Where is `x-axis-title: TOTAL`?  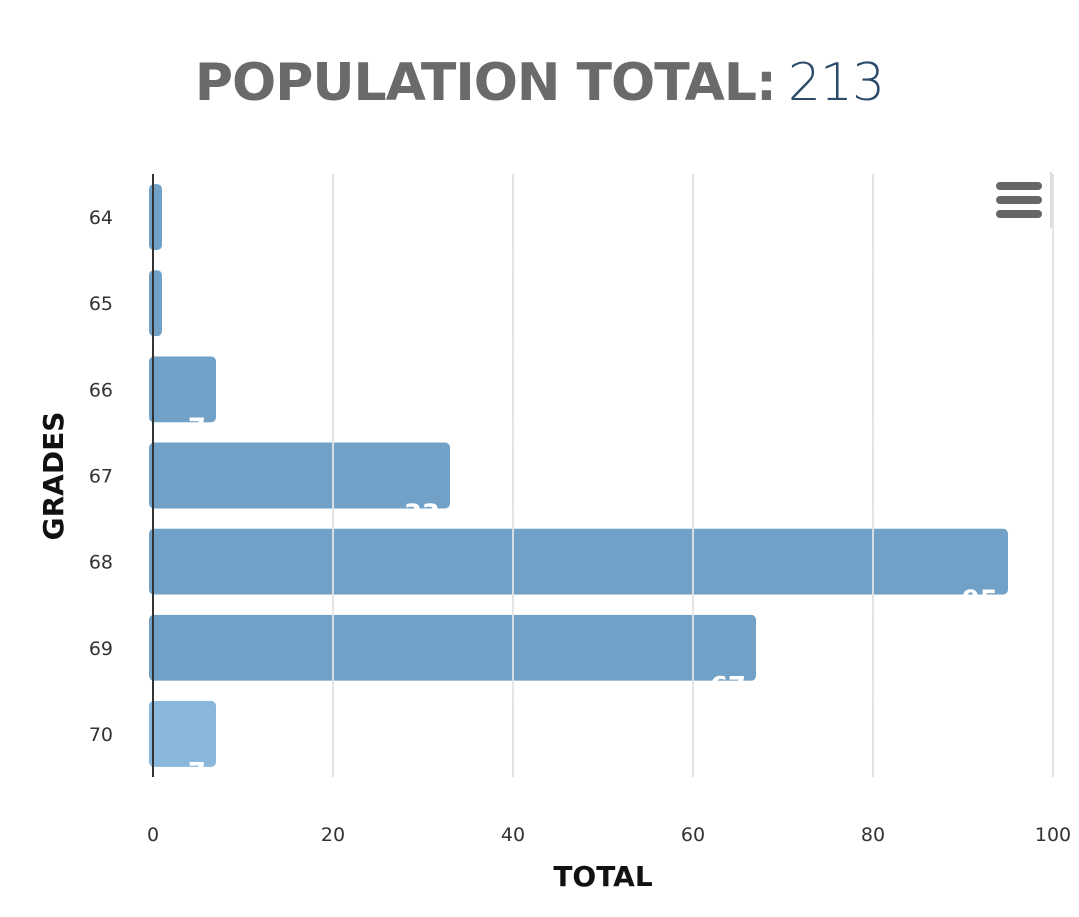
x-axis-title: TOTAL is located at coordinates (602, 876).